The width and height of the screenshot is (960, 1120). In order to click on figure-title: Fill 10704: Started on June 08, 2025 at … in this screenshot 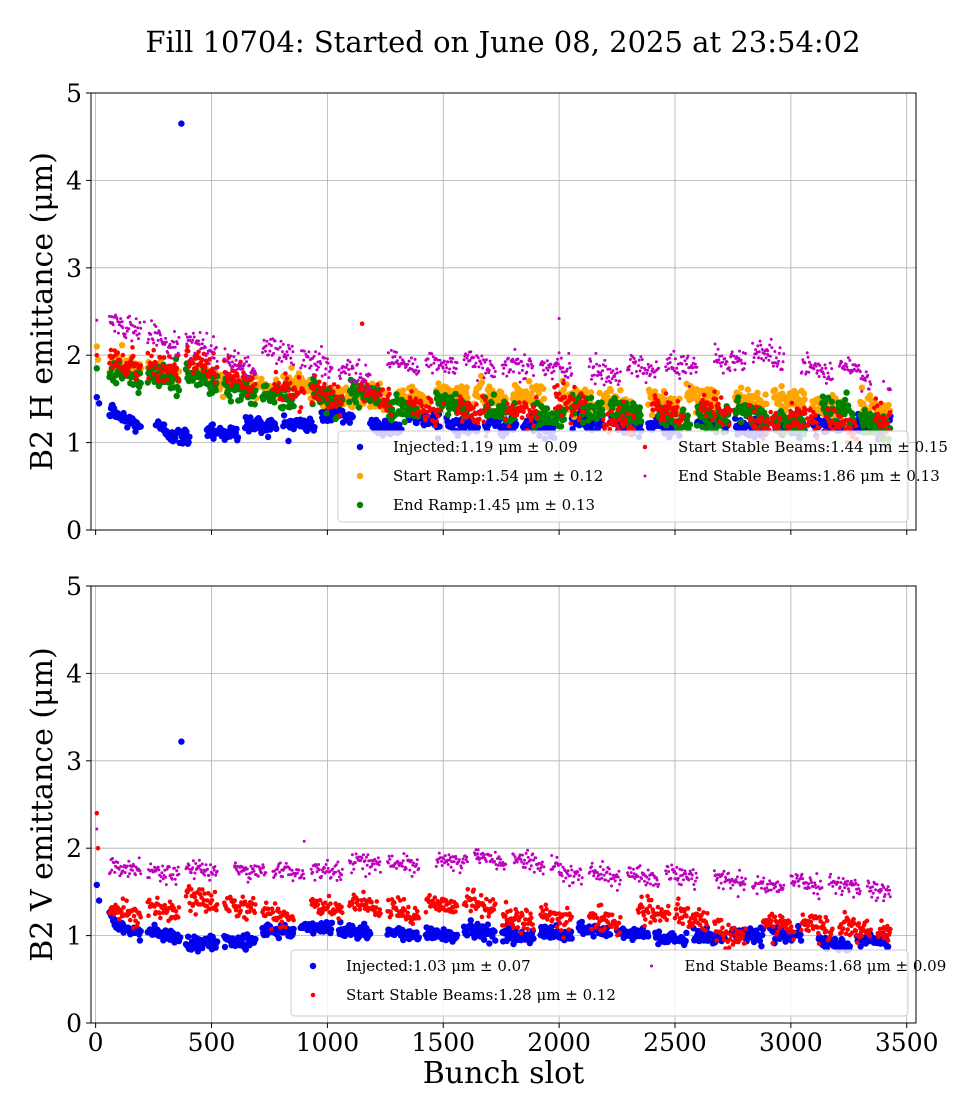, I will do `click(502, 42)`.